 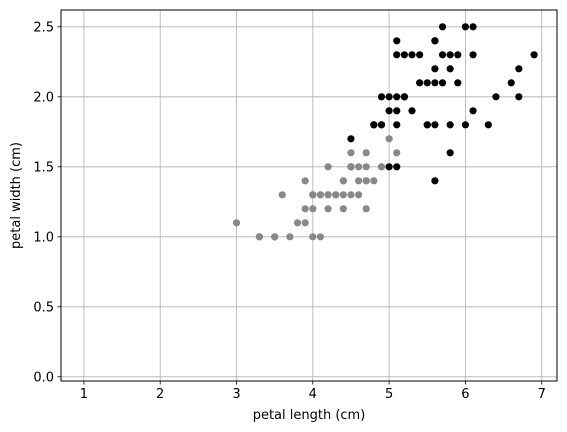 What do you see at coordinates (16, 195) in the screenshot?
I see `y-axis-label: petal width (cm)` at bounding box center [16, 195].